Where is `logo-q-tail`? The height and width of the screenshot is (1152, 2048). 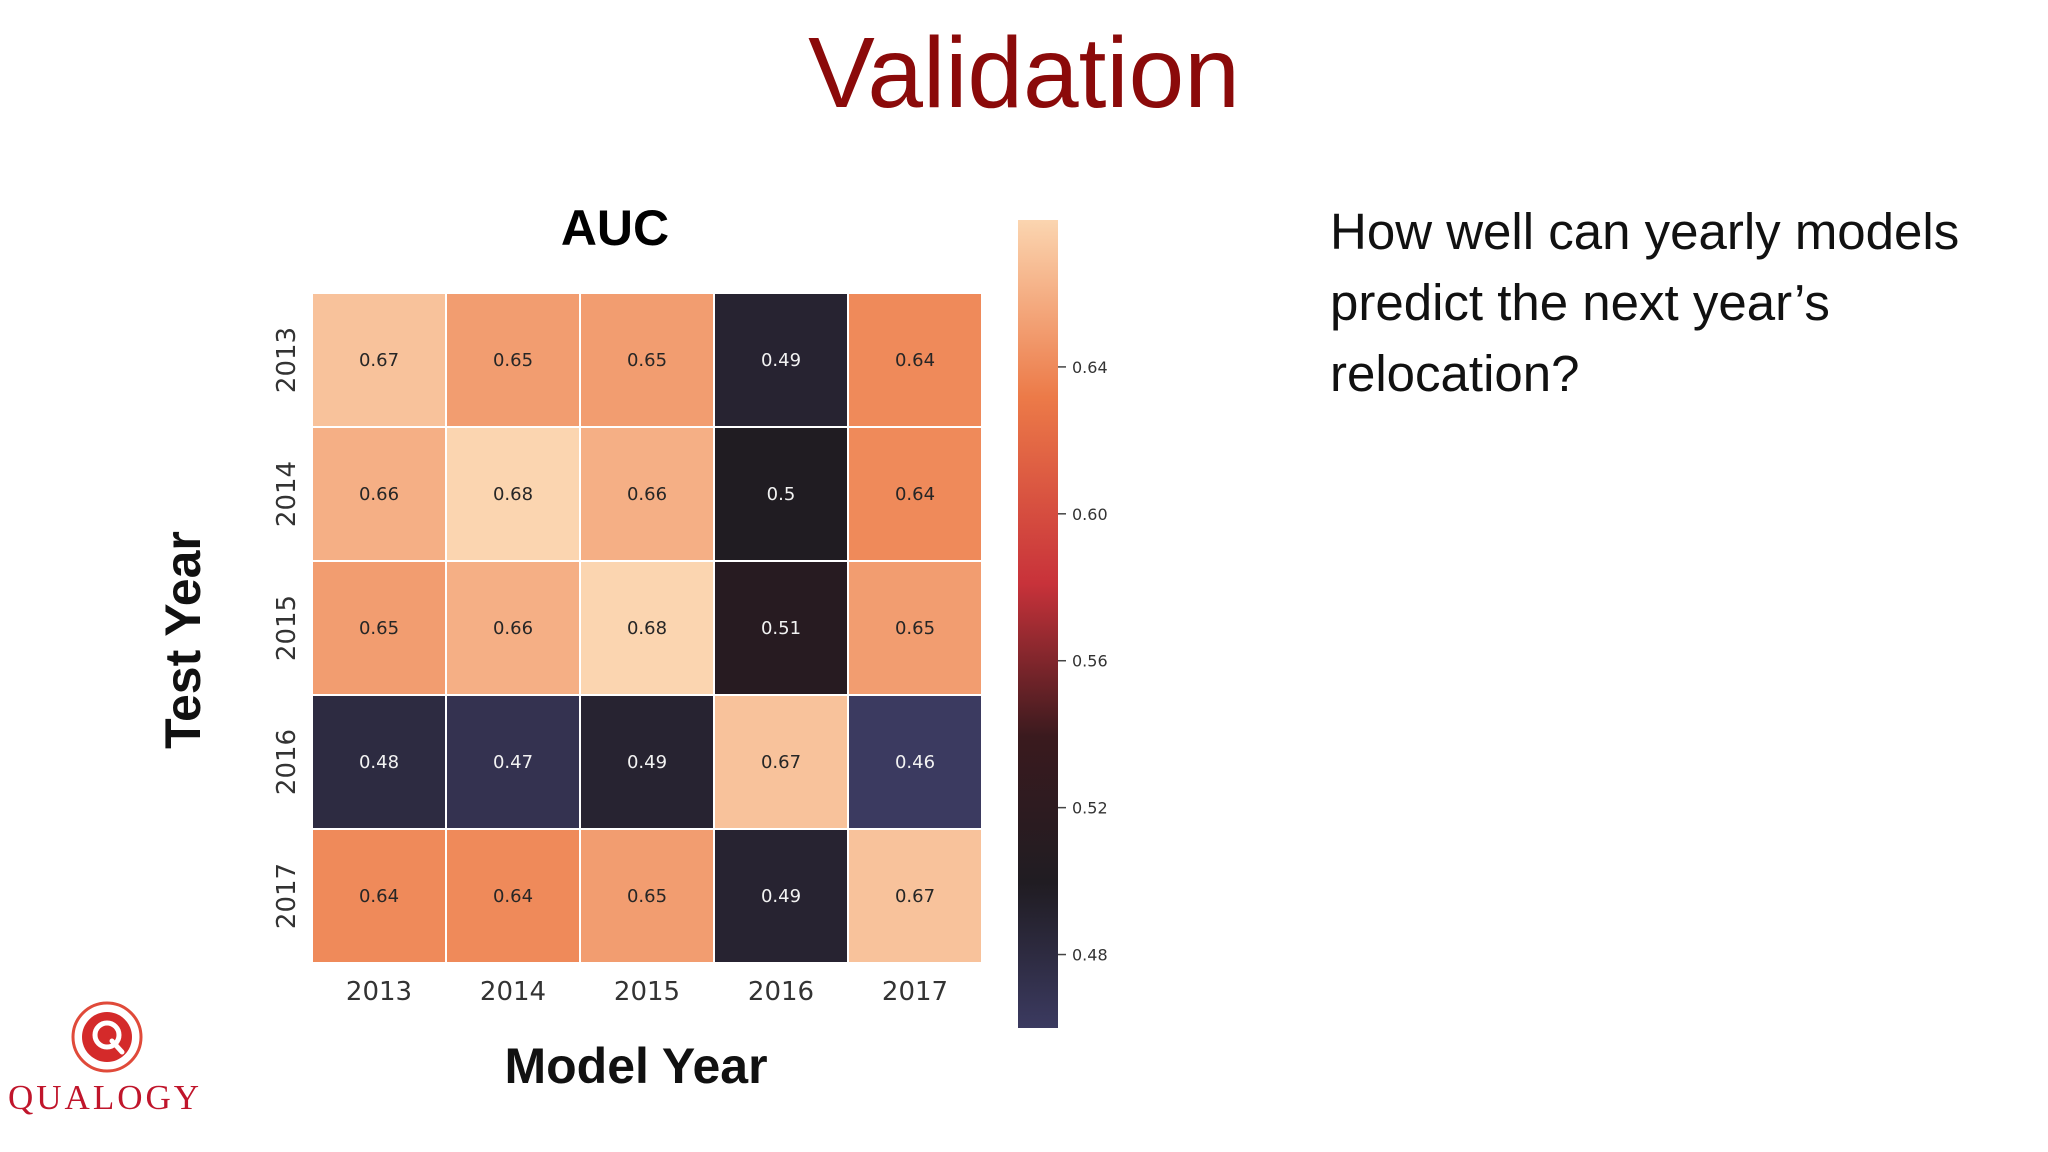
logo-q-tail is located at coordinates (117, 1046).